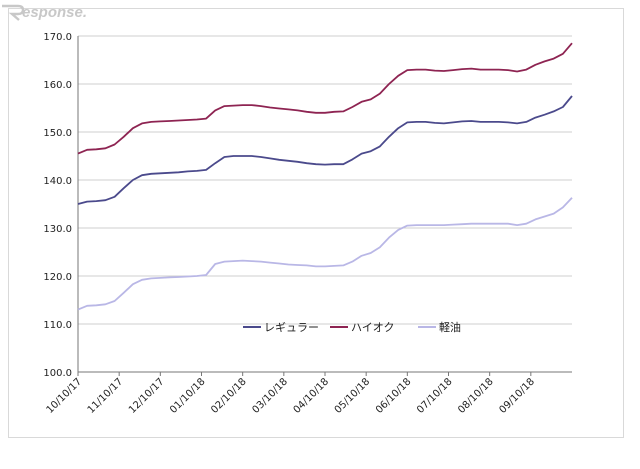 The height and width of the screenshot is (469, 640). What do you see at coordinates (435, 396) in the screenshot?
I see `x-tick-label: 07/10/18` at bounding box center [435, 396].